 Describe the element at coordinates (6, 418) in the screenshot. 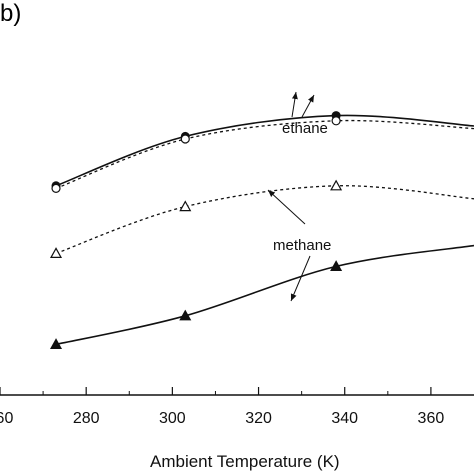

I see `x-tick-label-260: 260` at that location.